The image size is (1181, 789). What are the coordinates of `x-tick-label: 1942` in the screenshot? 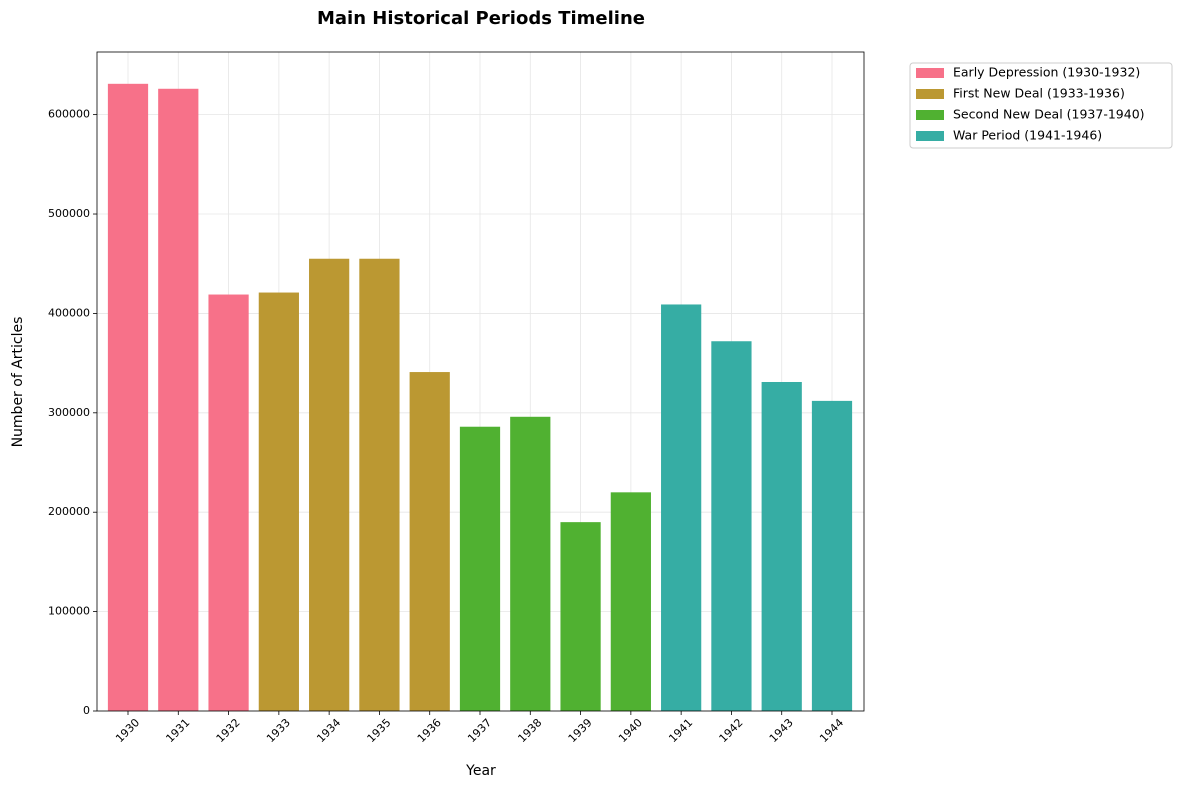 It's located at (731, 730).